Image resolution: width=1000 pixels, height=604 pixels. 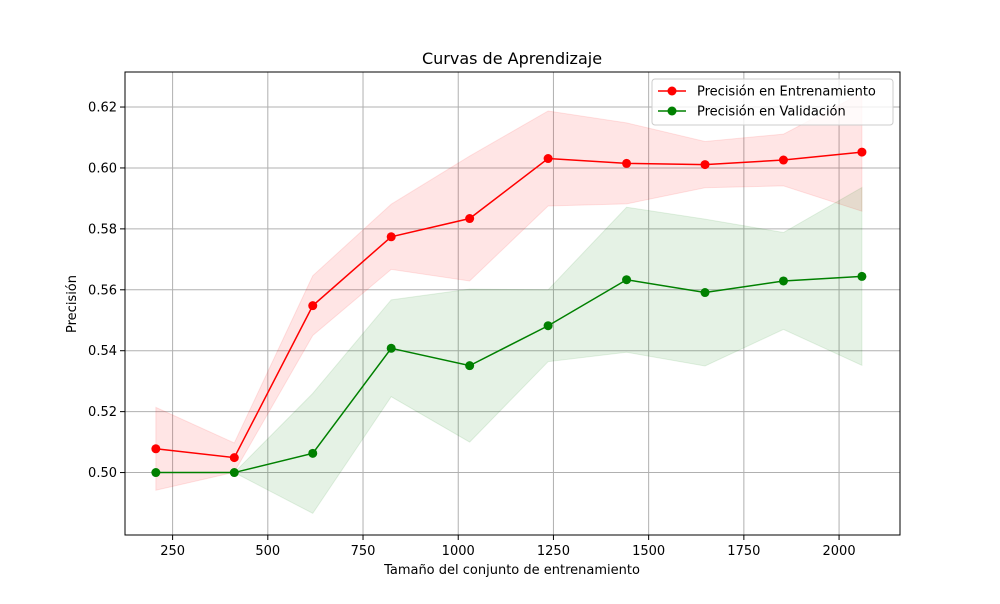 I want to click on x-tick-label: 2000, so click(x=839, y=551).